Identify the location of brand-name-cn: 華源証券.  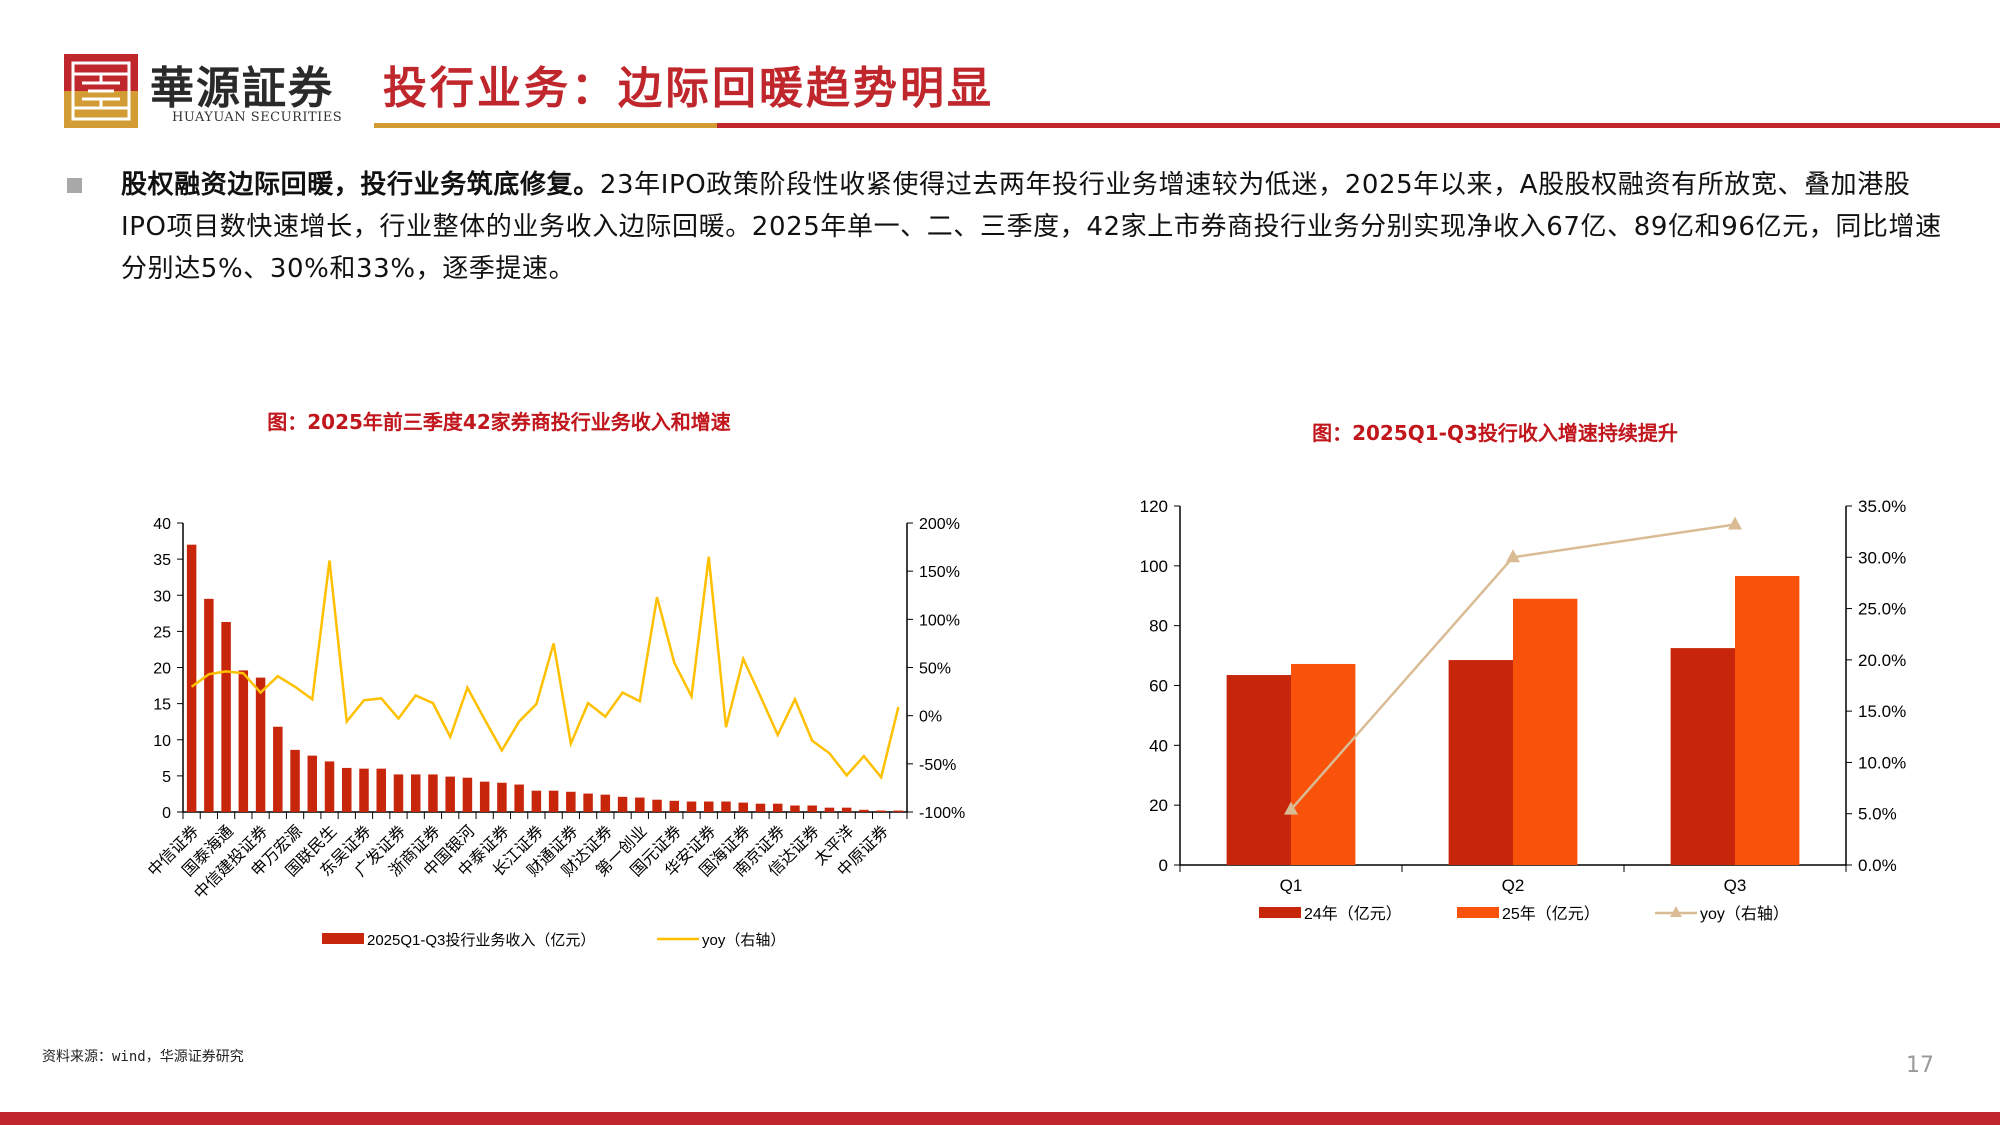
(242, 88).